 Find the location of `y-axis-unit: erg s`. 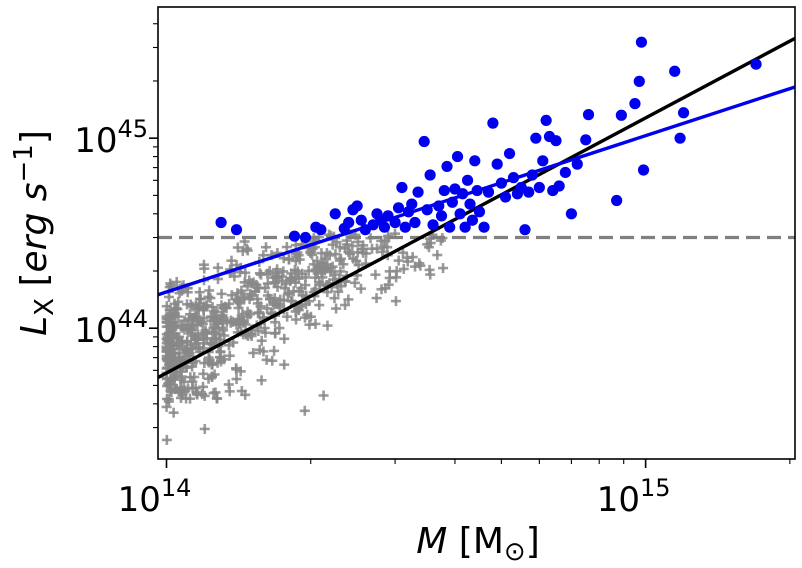

y-axis-unit: erg s is located at coordinates (34, 228).